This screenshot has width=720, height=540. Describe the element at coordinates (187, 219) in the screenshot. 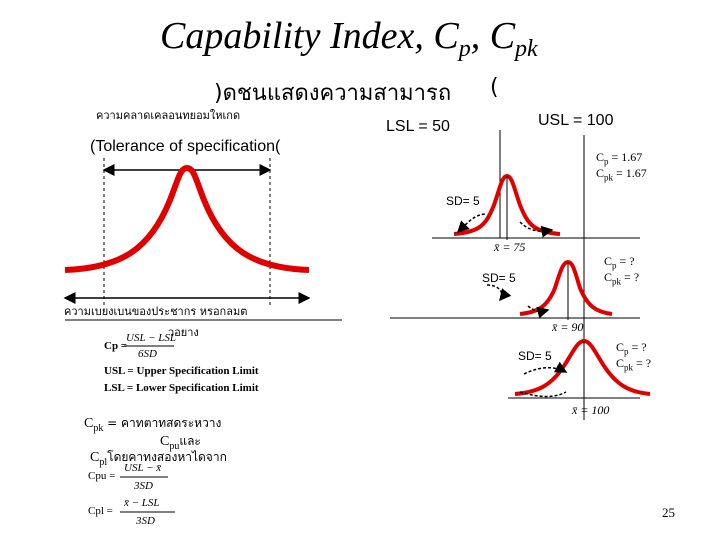

I see `big-normal-curve` at that location.